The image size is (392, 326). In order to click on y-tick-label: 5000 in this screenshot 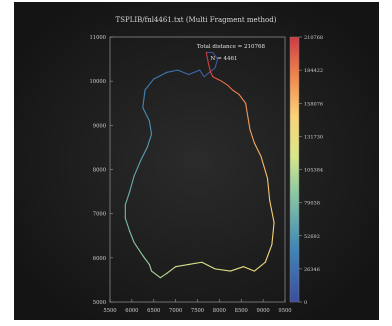, I will do `click(99, 303)`.